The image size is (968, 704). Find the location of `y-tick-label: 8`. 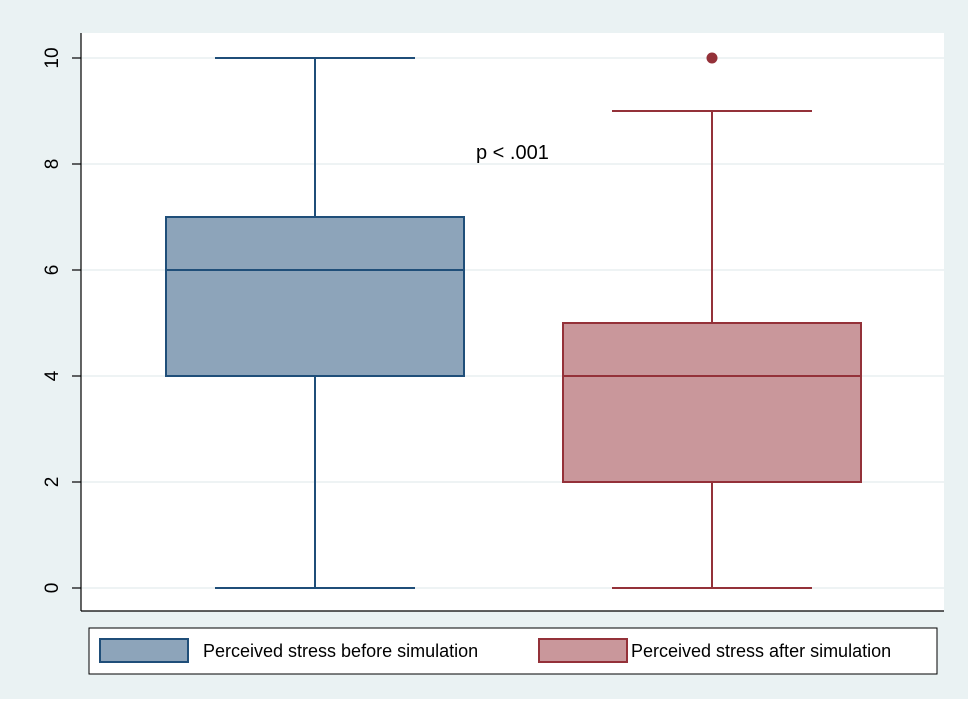

y-tick-label: 8 is located at coordinates (52, 164).